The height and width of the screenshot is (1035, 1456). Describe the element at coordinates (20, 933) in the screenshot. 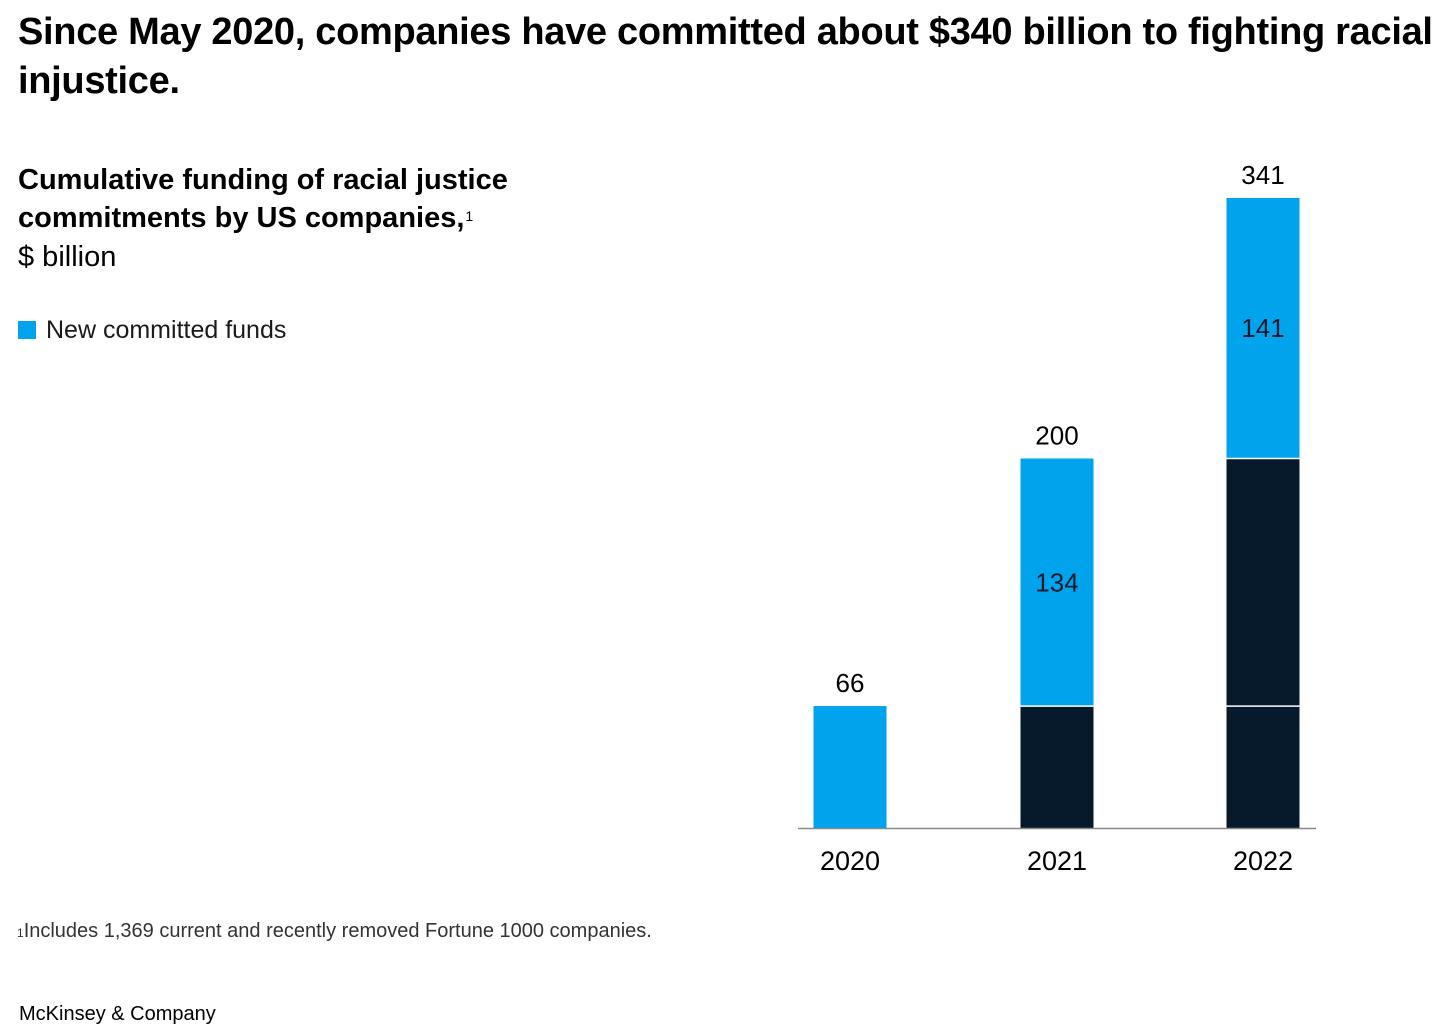

I see `footnote-mark: 1` at that location.